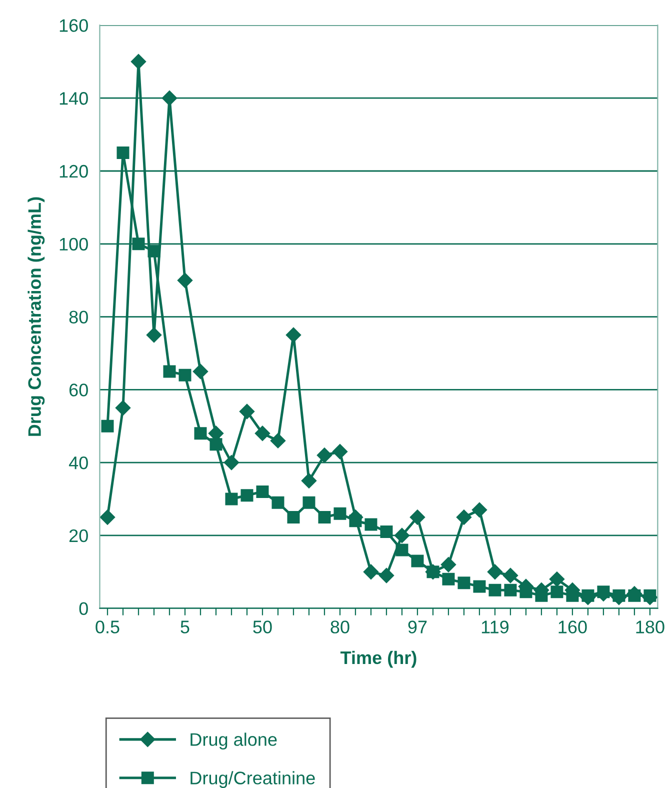  Describe the element at coordinates (252, 779) in the screenshot. I see `legend-label: Drug/Creatinine` at that location.